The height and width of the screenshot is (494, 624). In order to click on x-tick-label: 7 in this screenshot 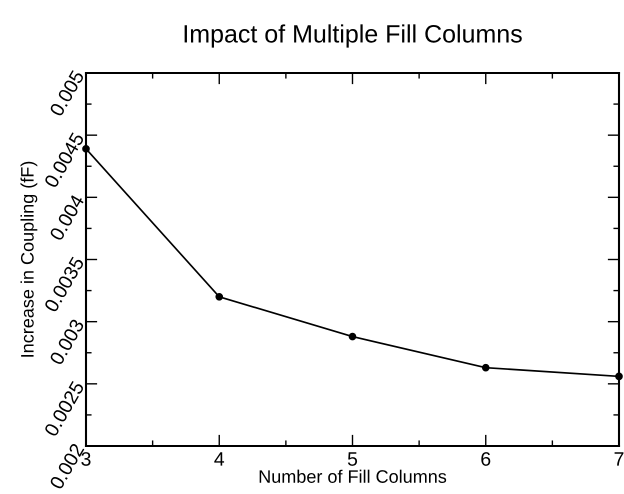, I will do `click(619, 459)`.